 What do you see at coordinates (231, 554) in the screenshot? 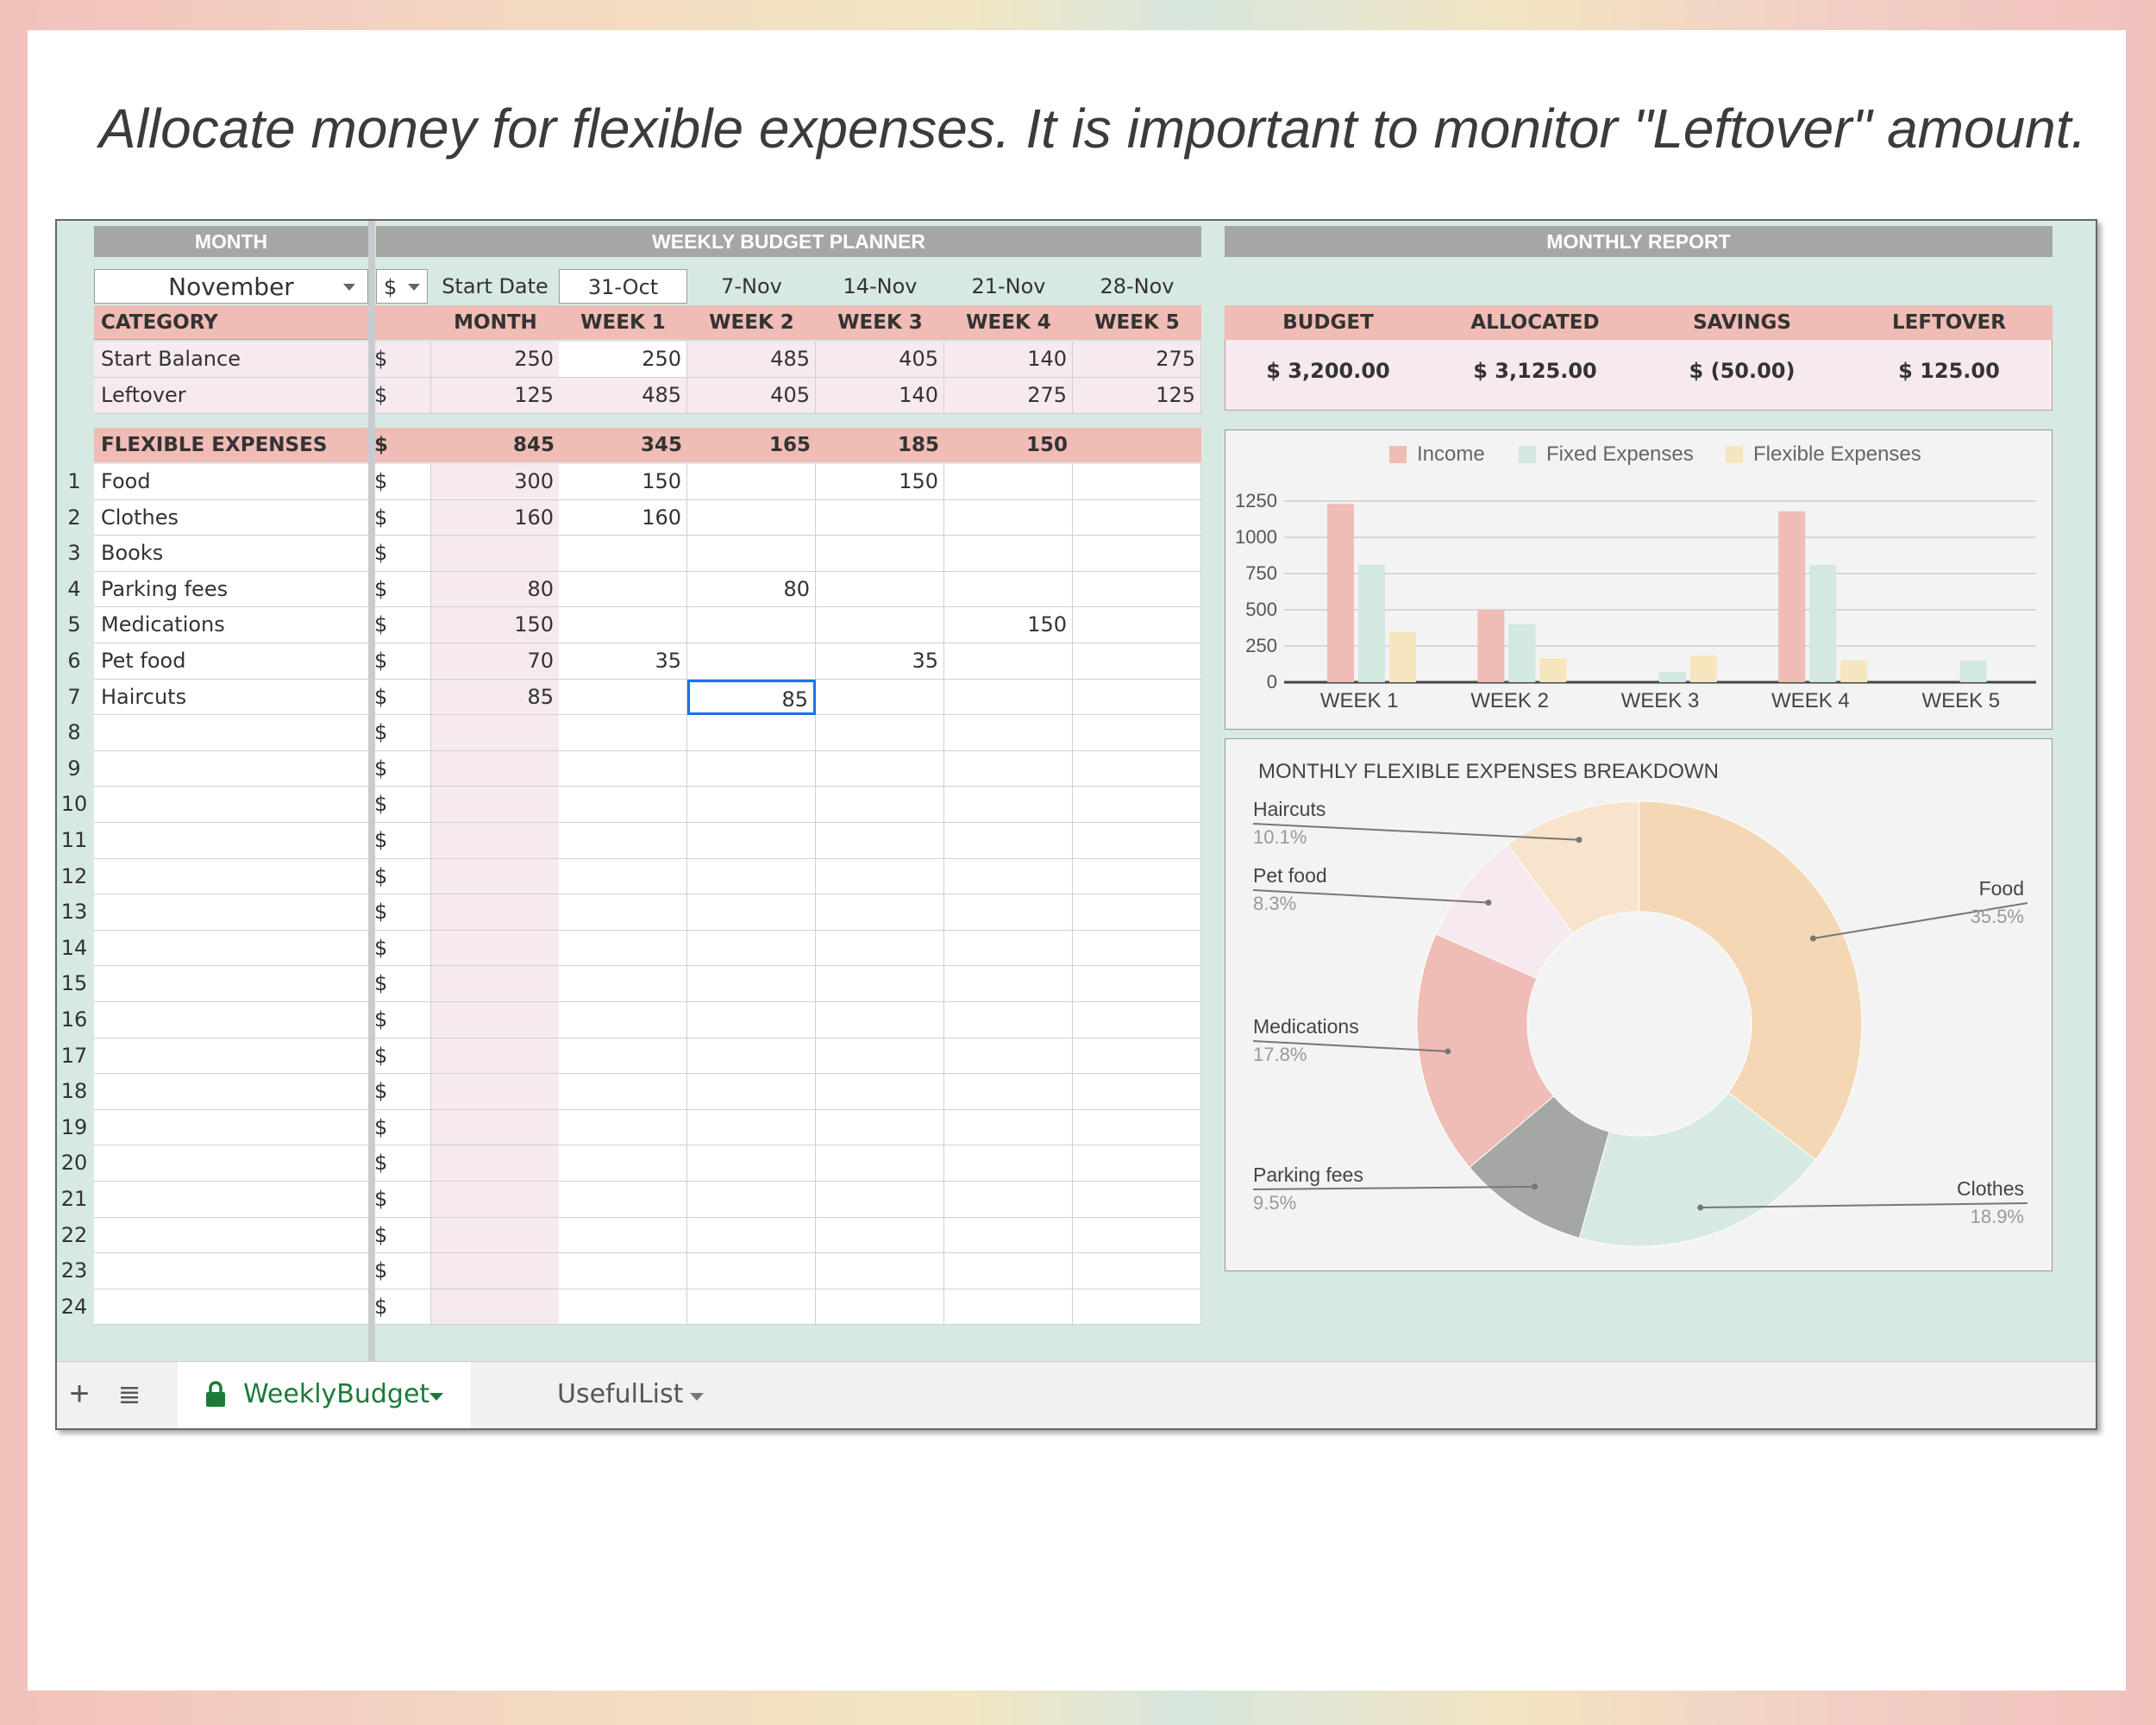
I see `expense-label: Books` at bounding box center [231, 554].